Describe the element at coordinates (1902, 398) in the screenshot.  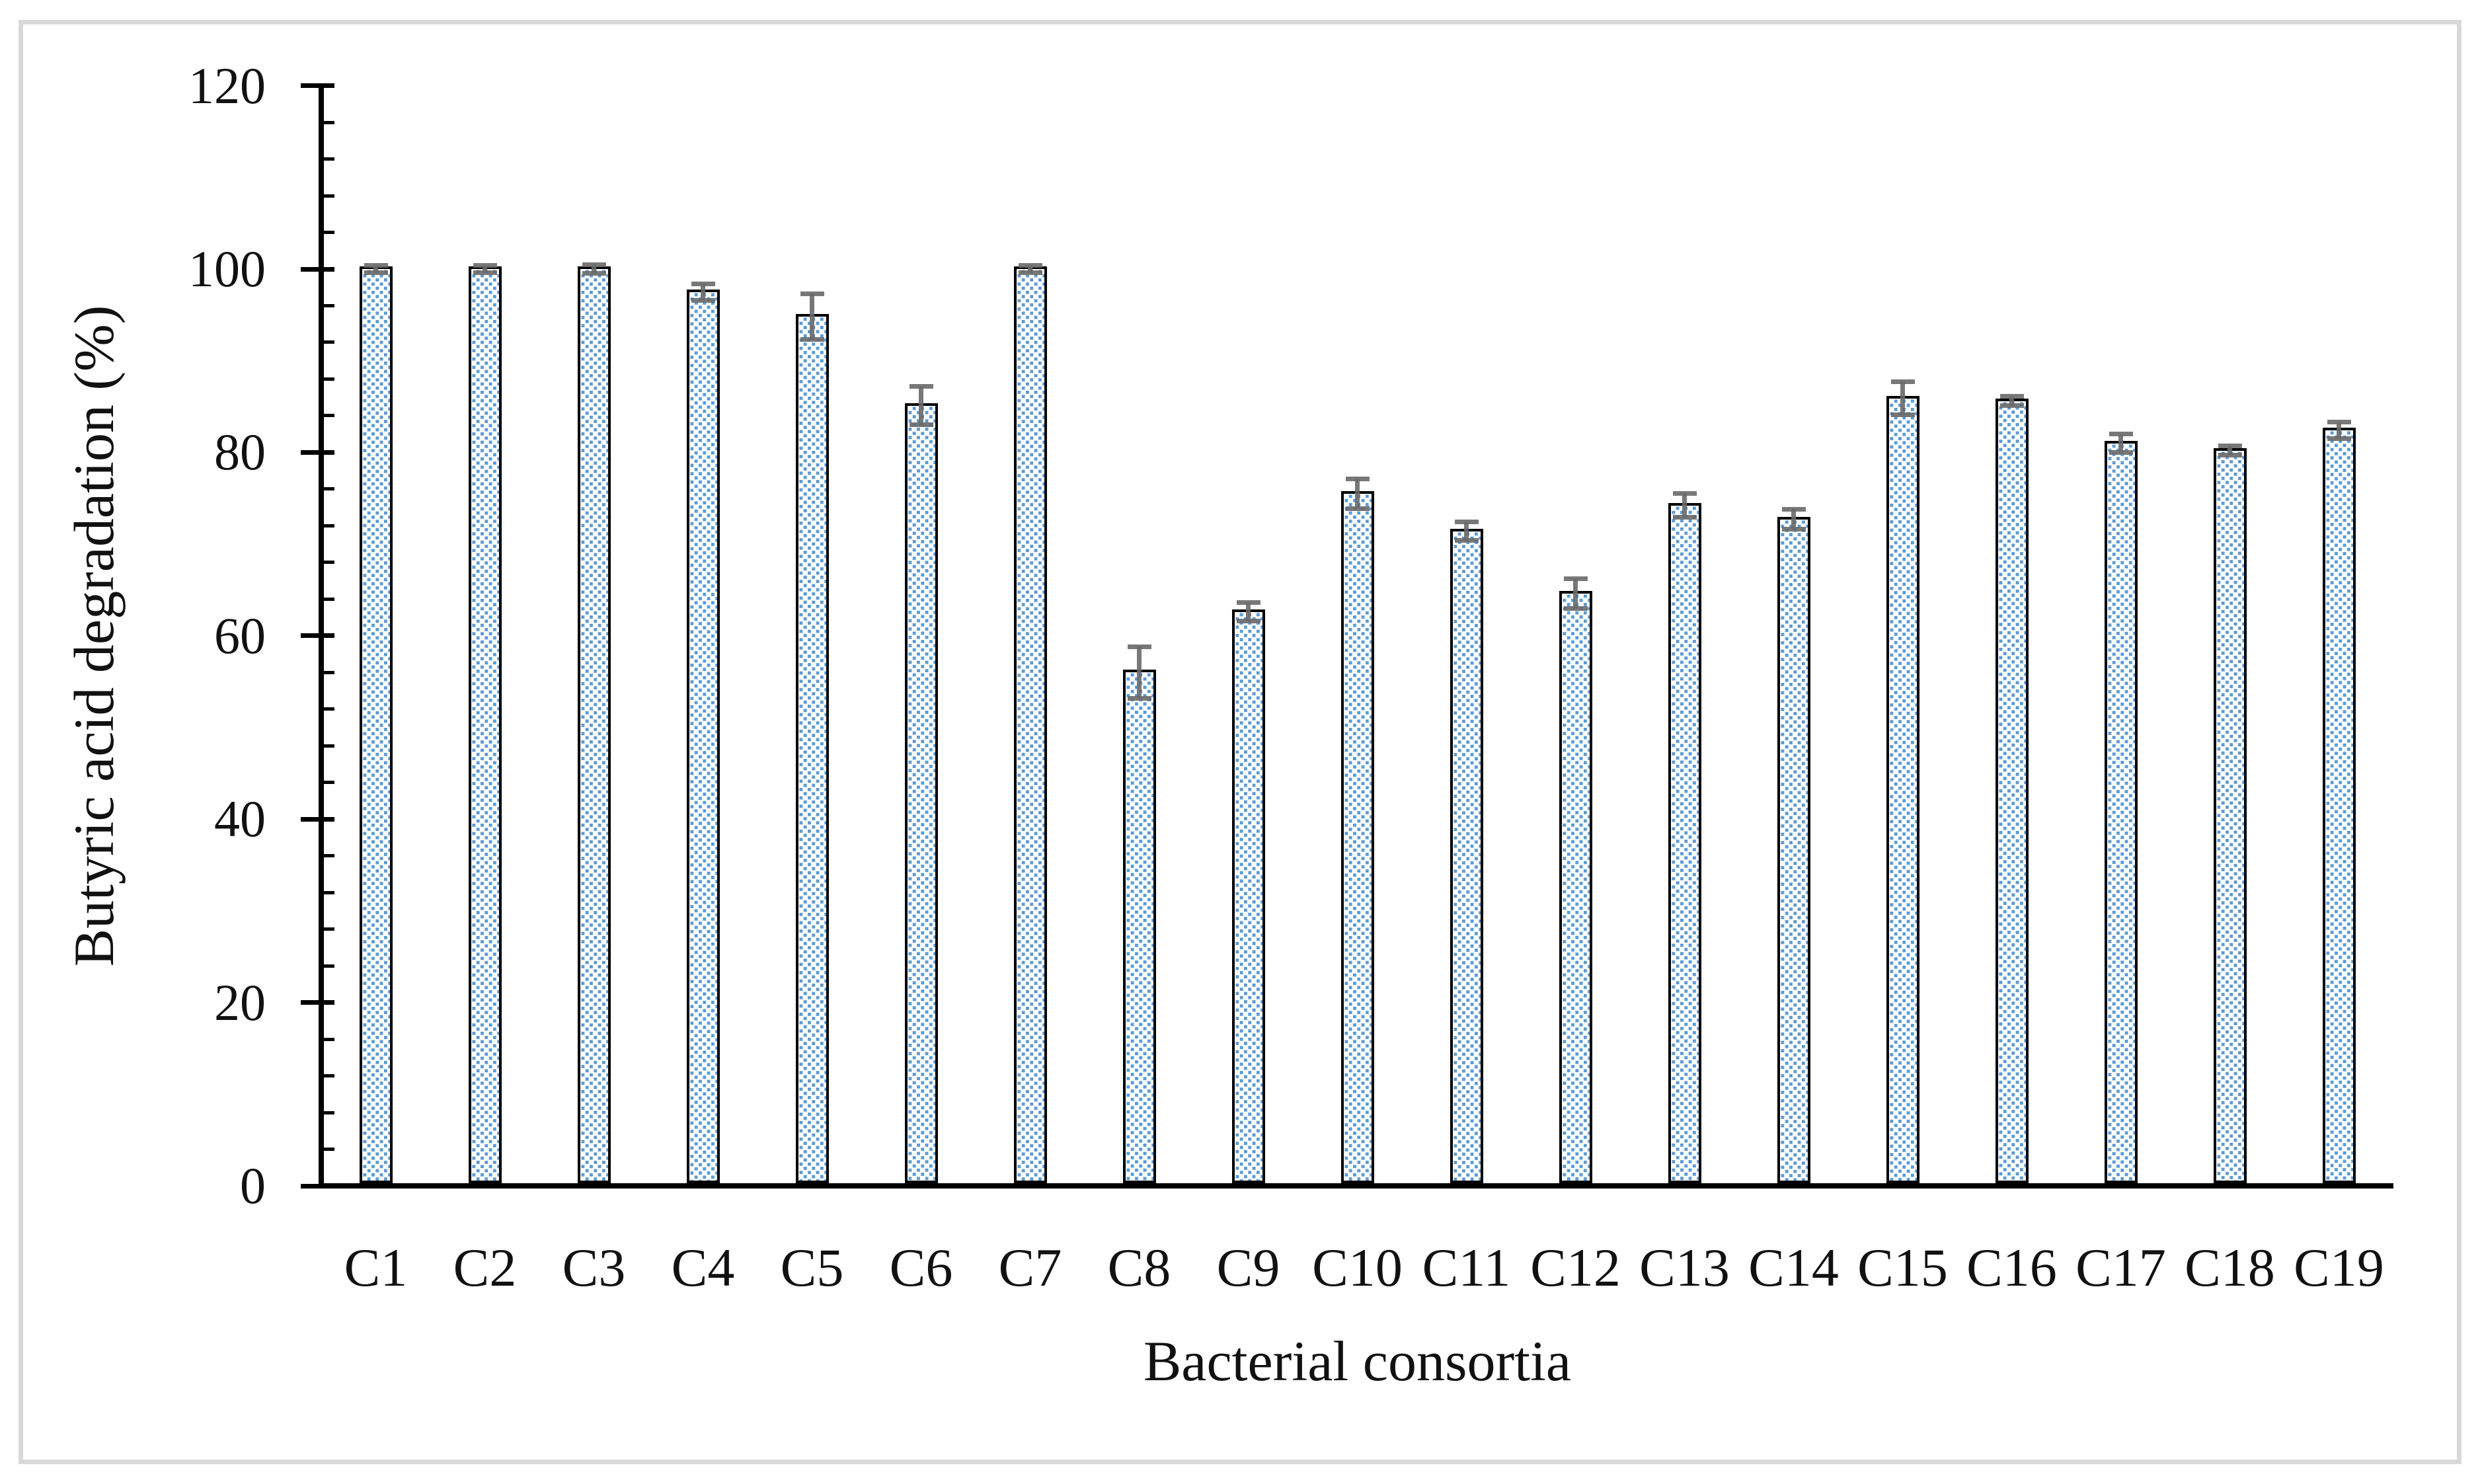
I see `error-bar-line-C15` at that location.